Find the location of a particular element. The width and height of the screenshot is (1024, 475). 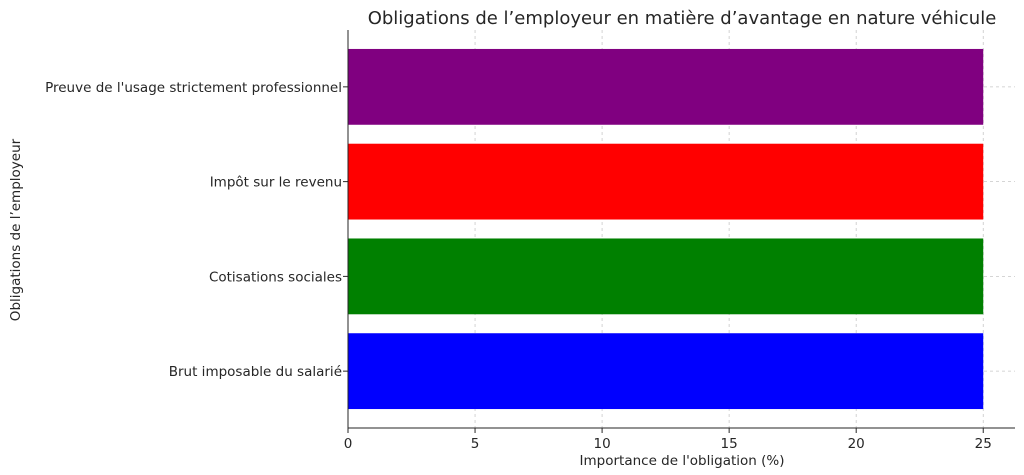

x-tick-label: 20 is located at coordinates (856, 444).